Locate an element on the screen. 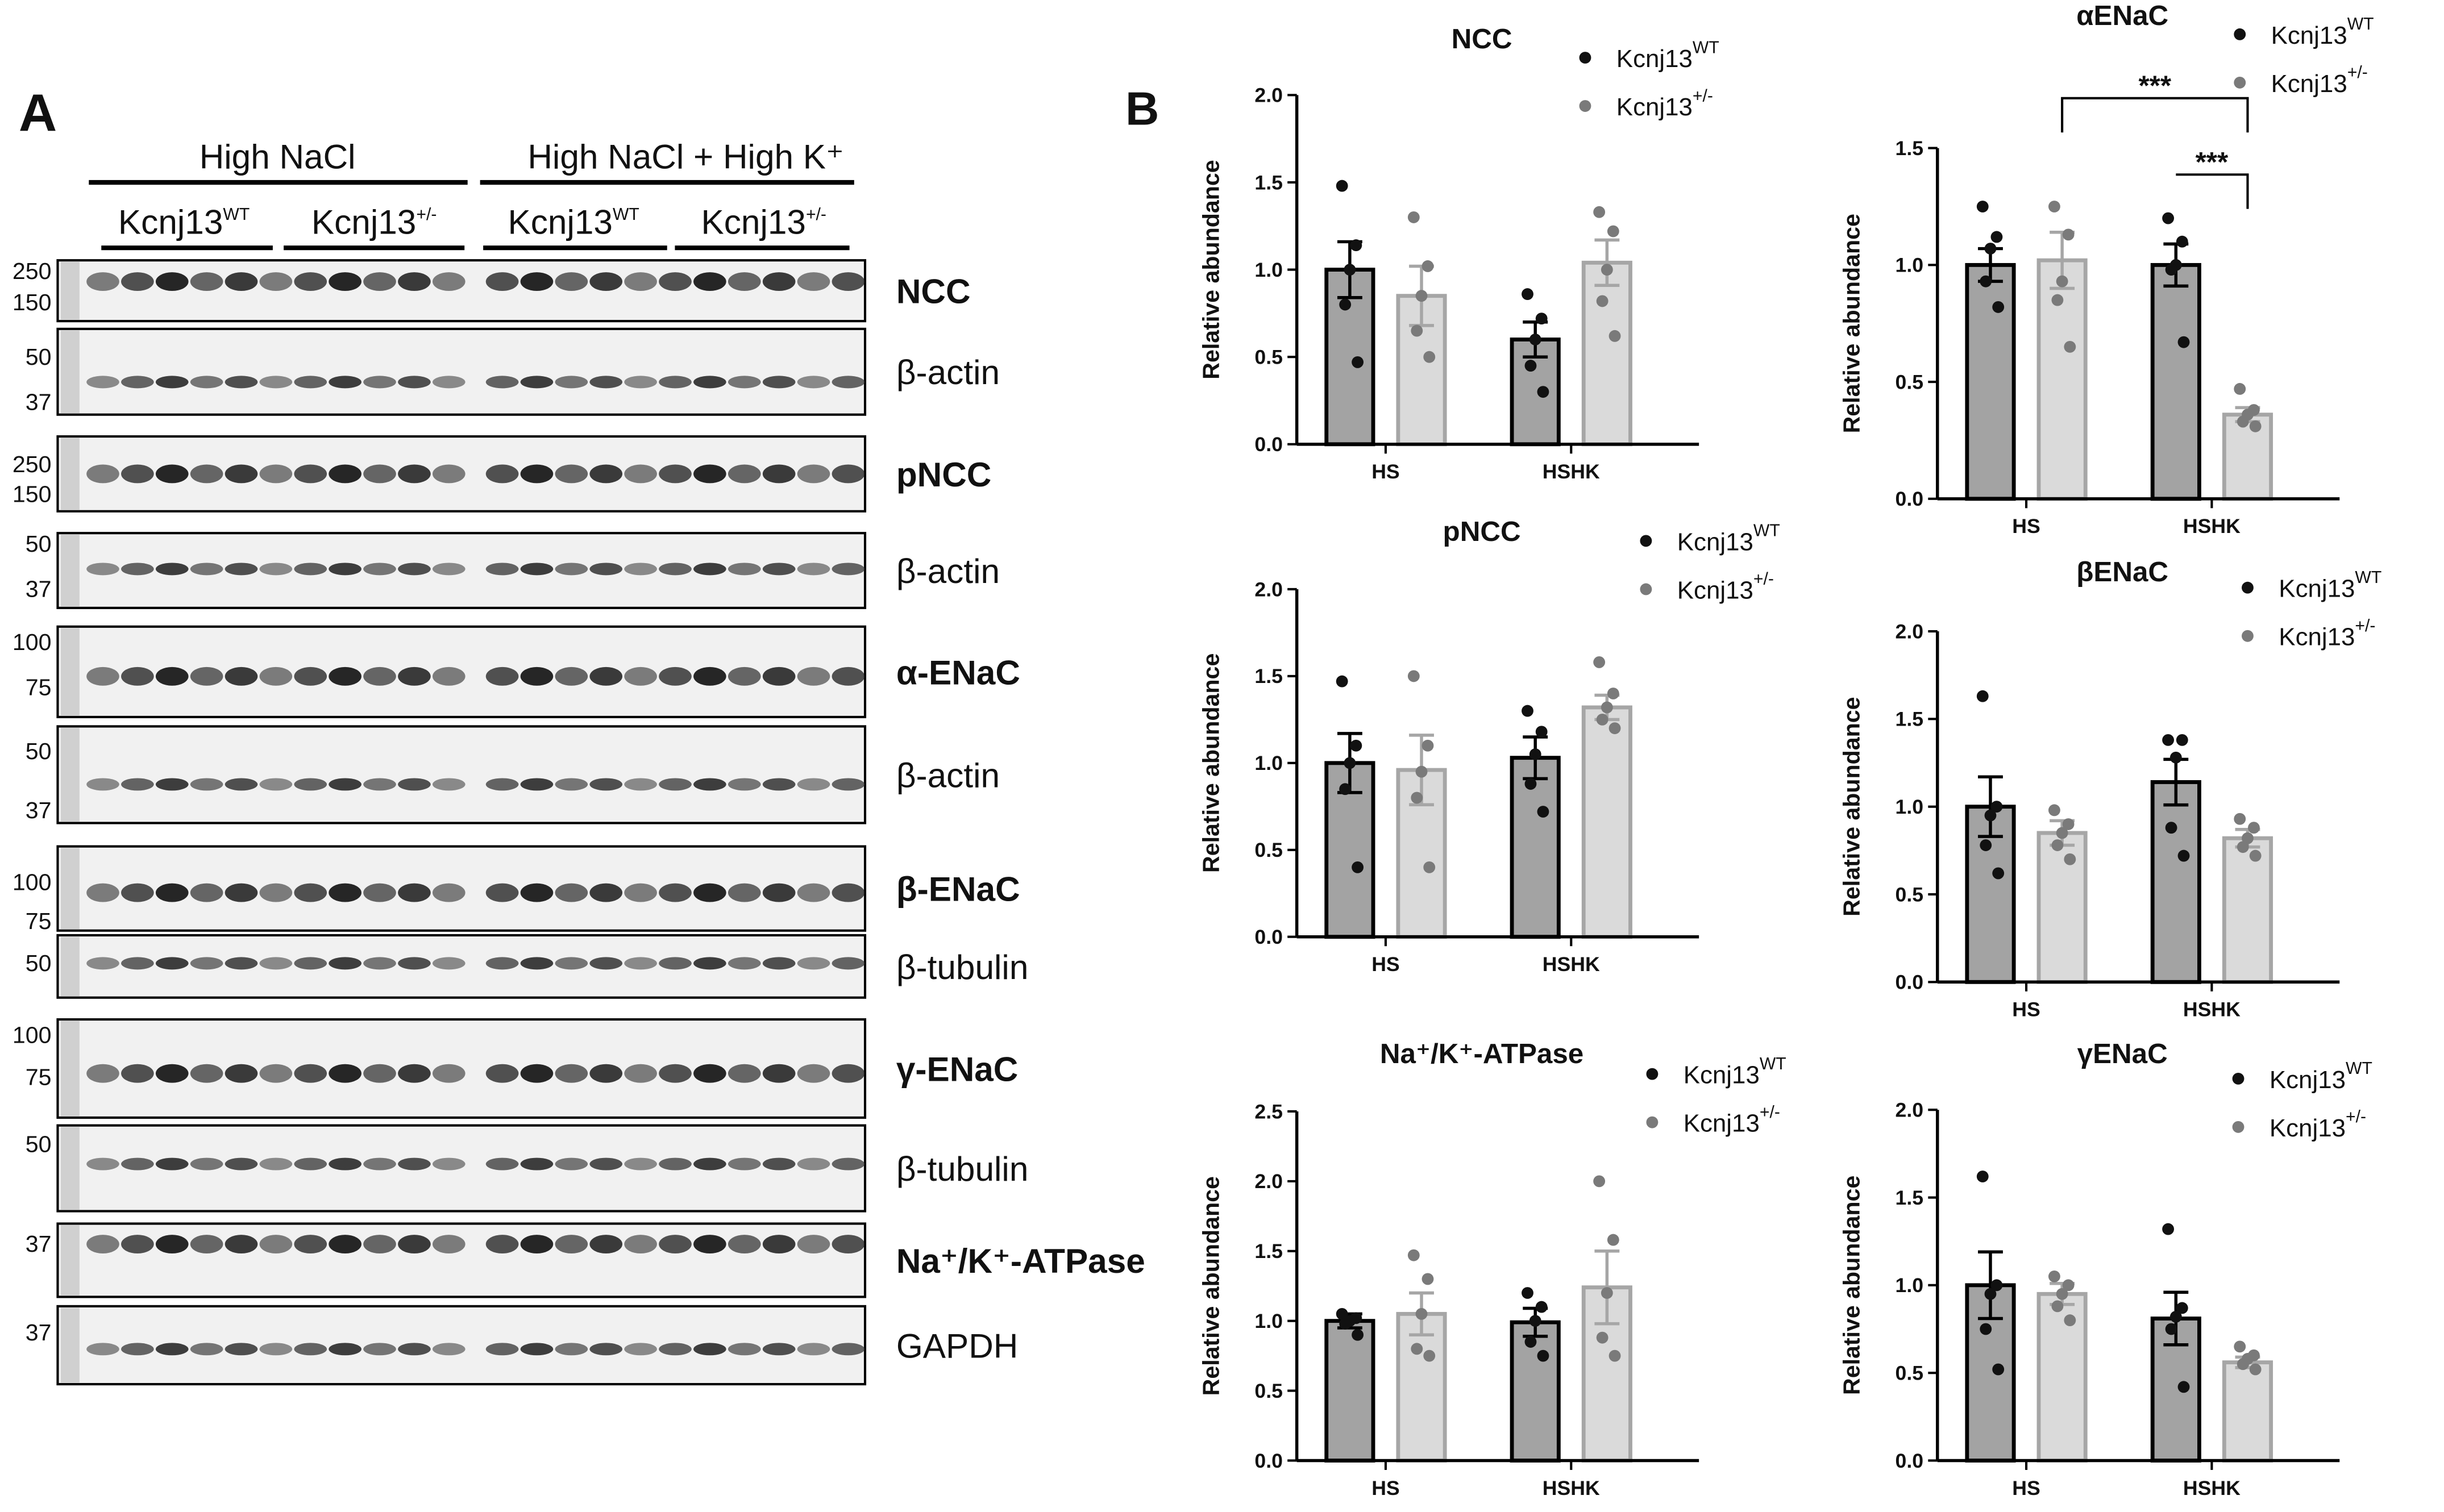  chart-title: NCC is located at coordinates (1482, 39).